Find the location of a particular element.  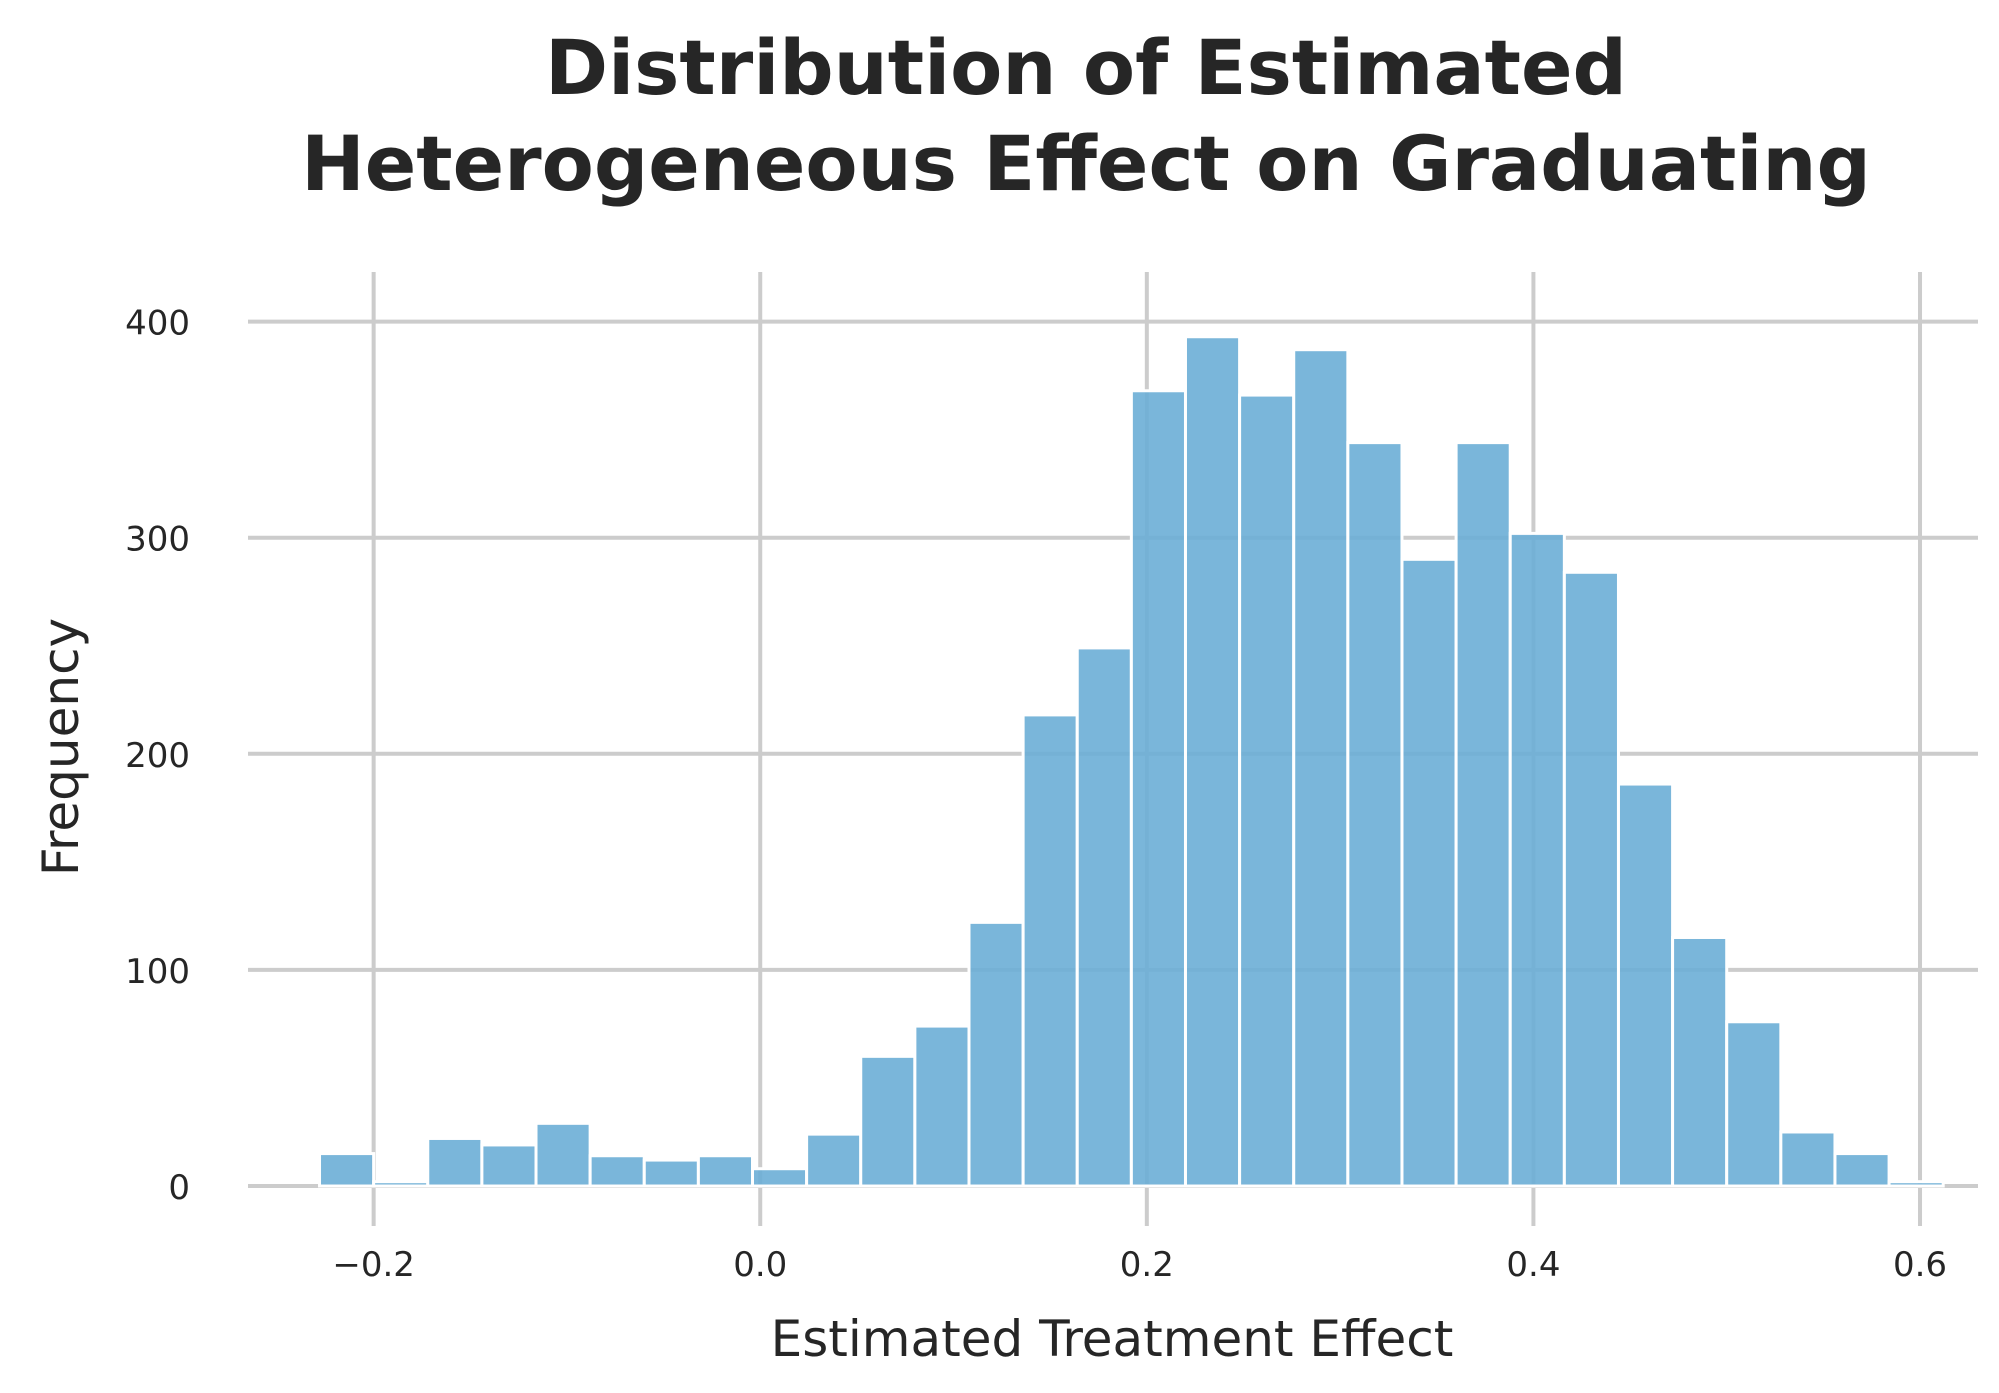

chart-title-line-2: Heterogeneous Effect on Graduating is located at coordinates (1086, 163).